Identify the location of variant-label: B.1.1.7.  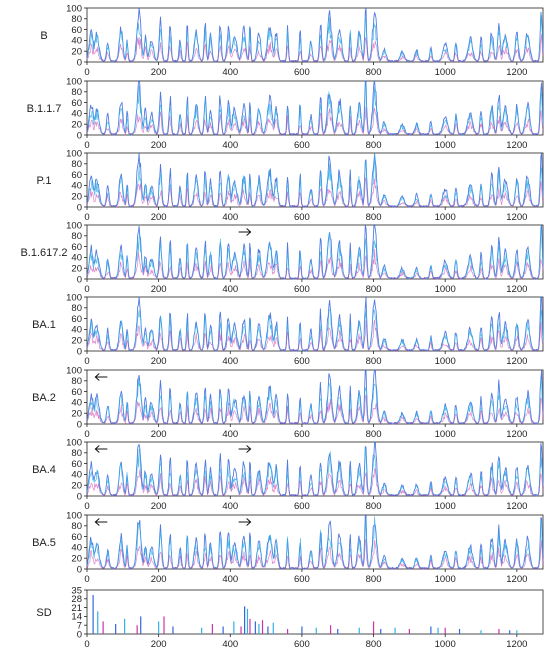
(44, 109).